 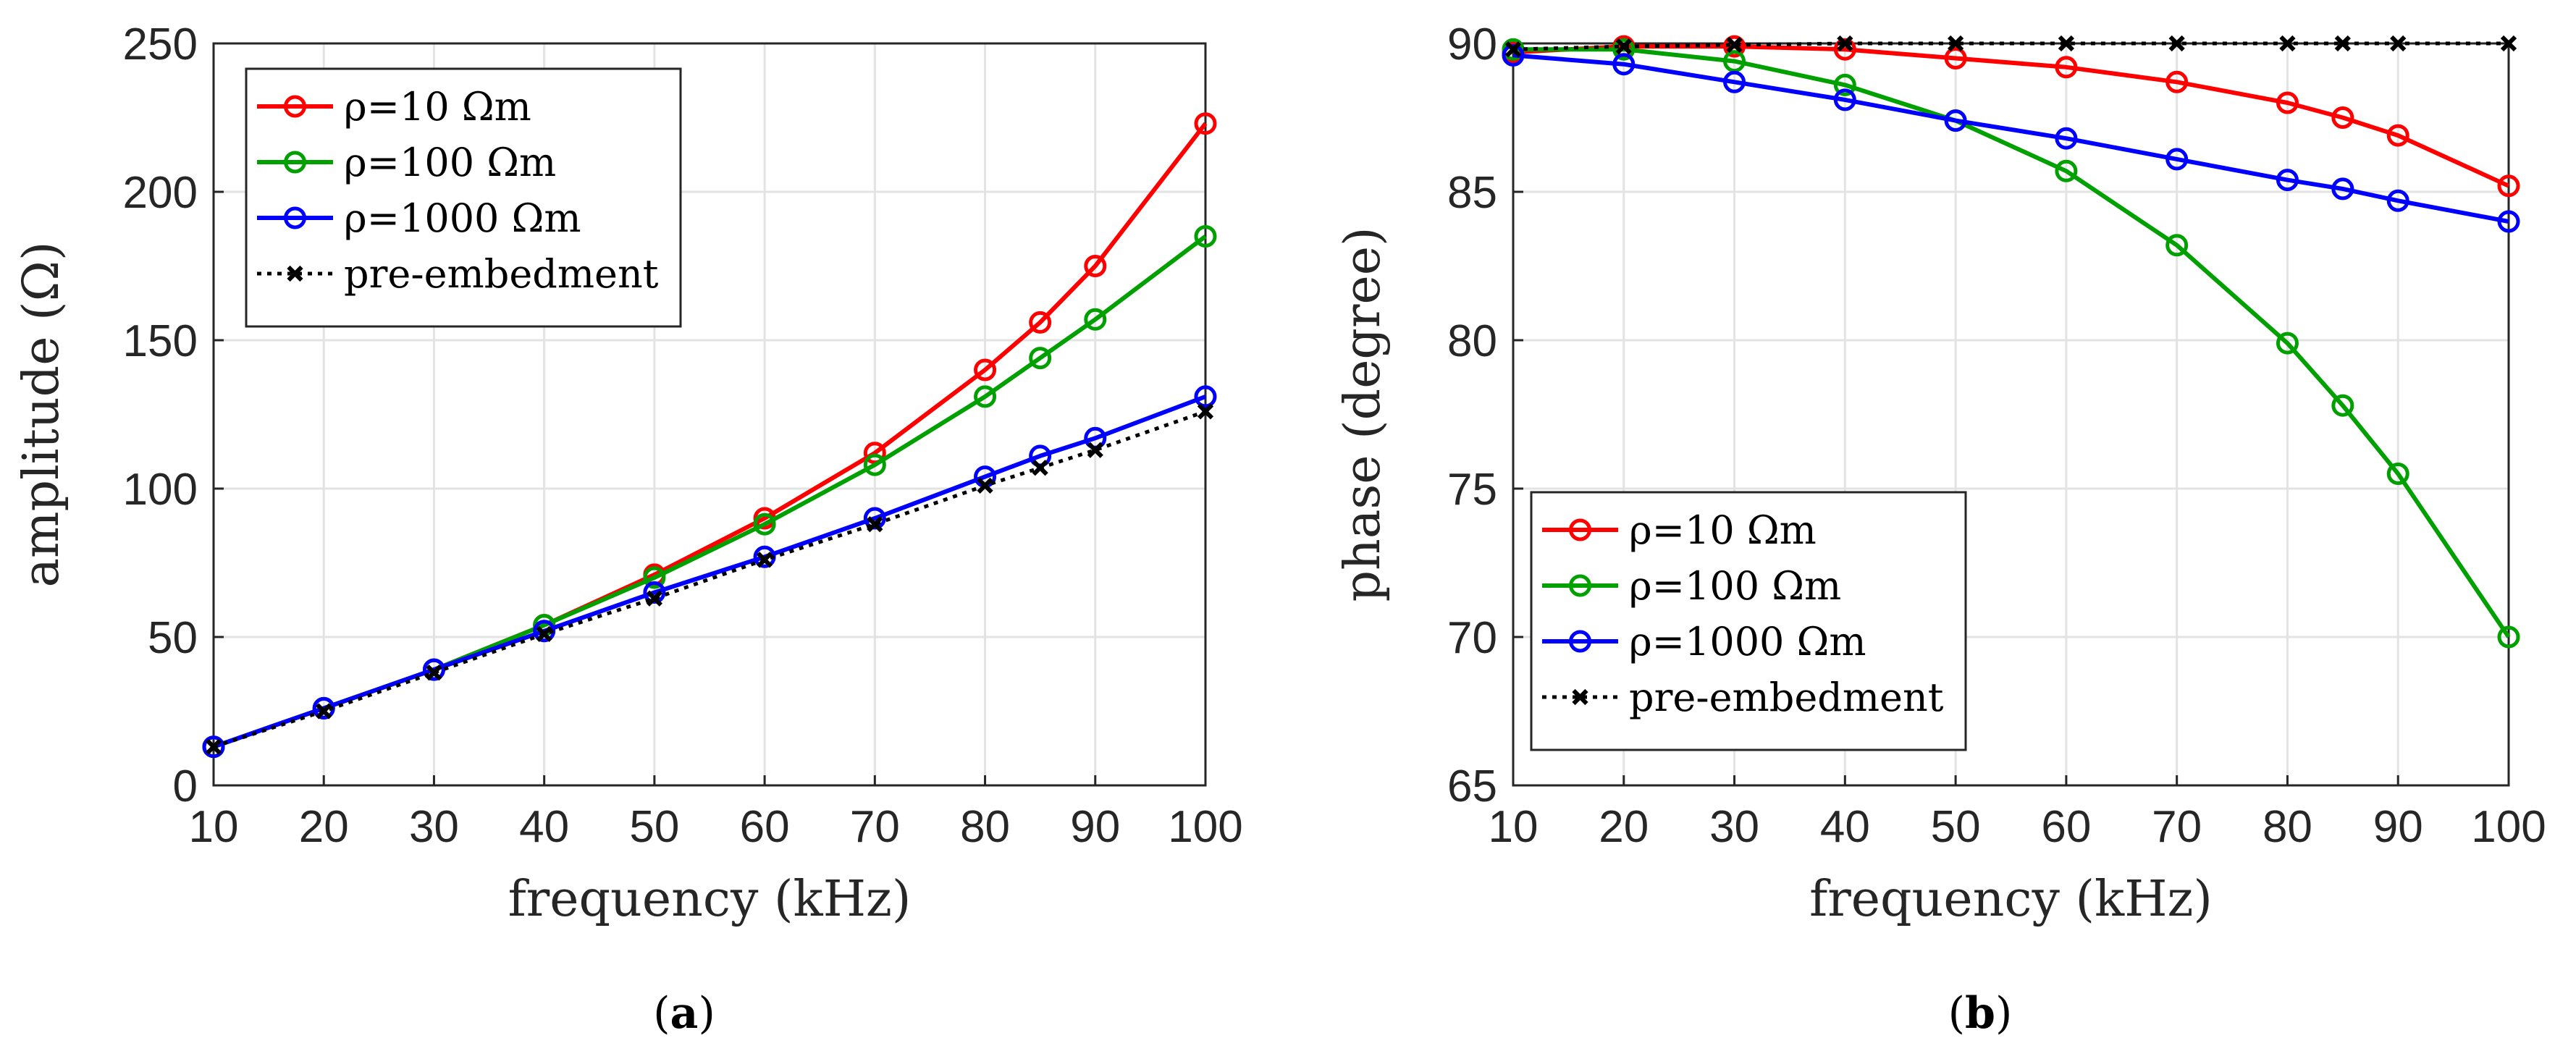 I want to click on x-tick-label: 40, so click(x=544, y=827).